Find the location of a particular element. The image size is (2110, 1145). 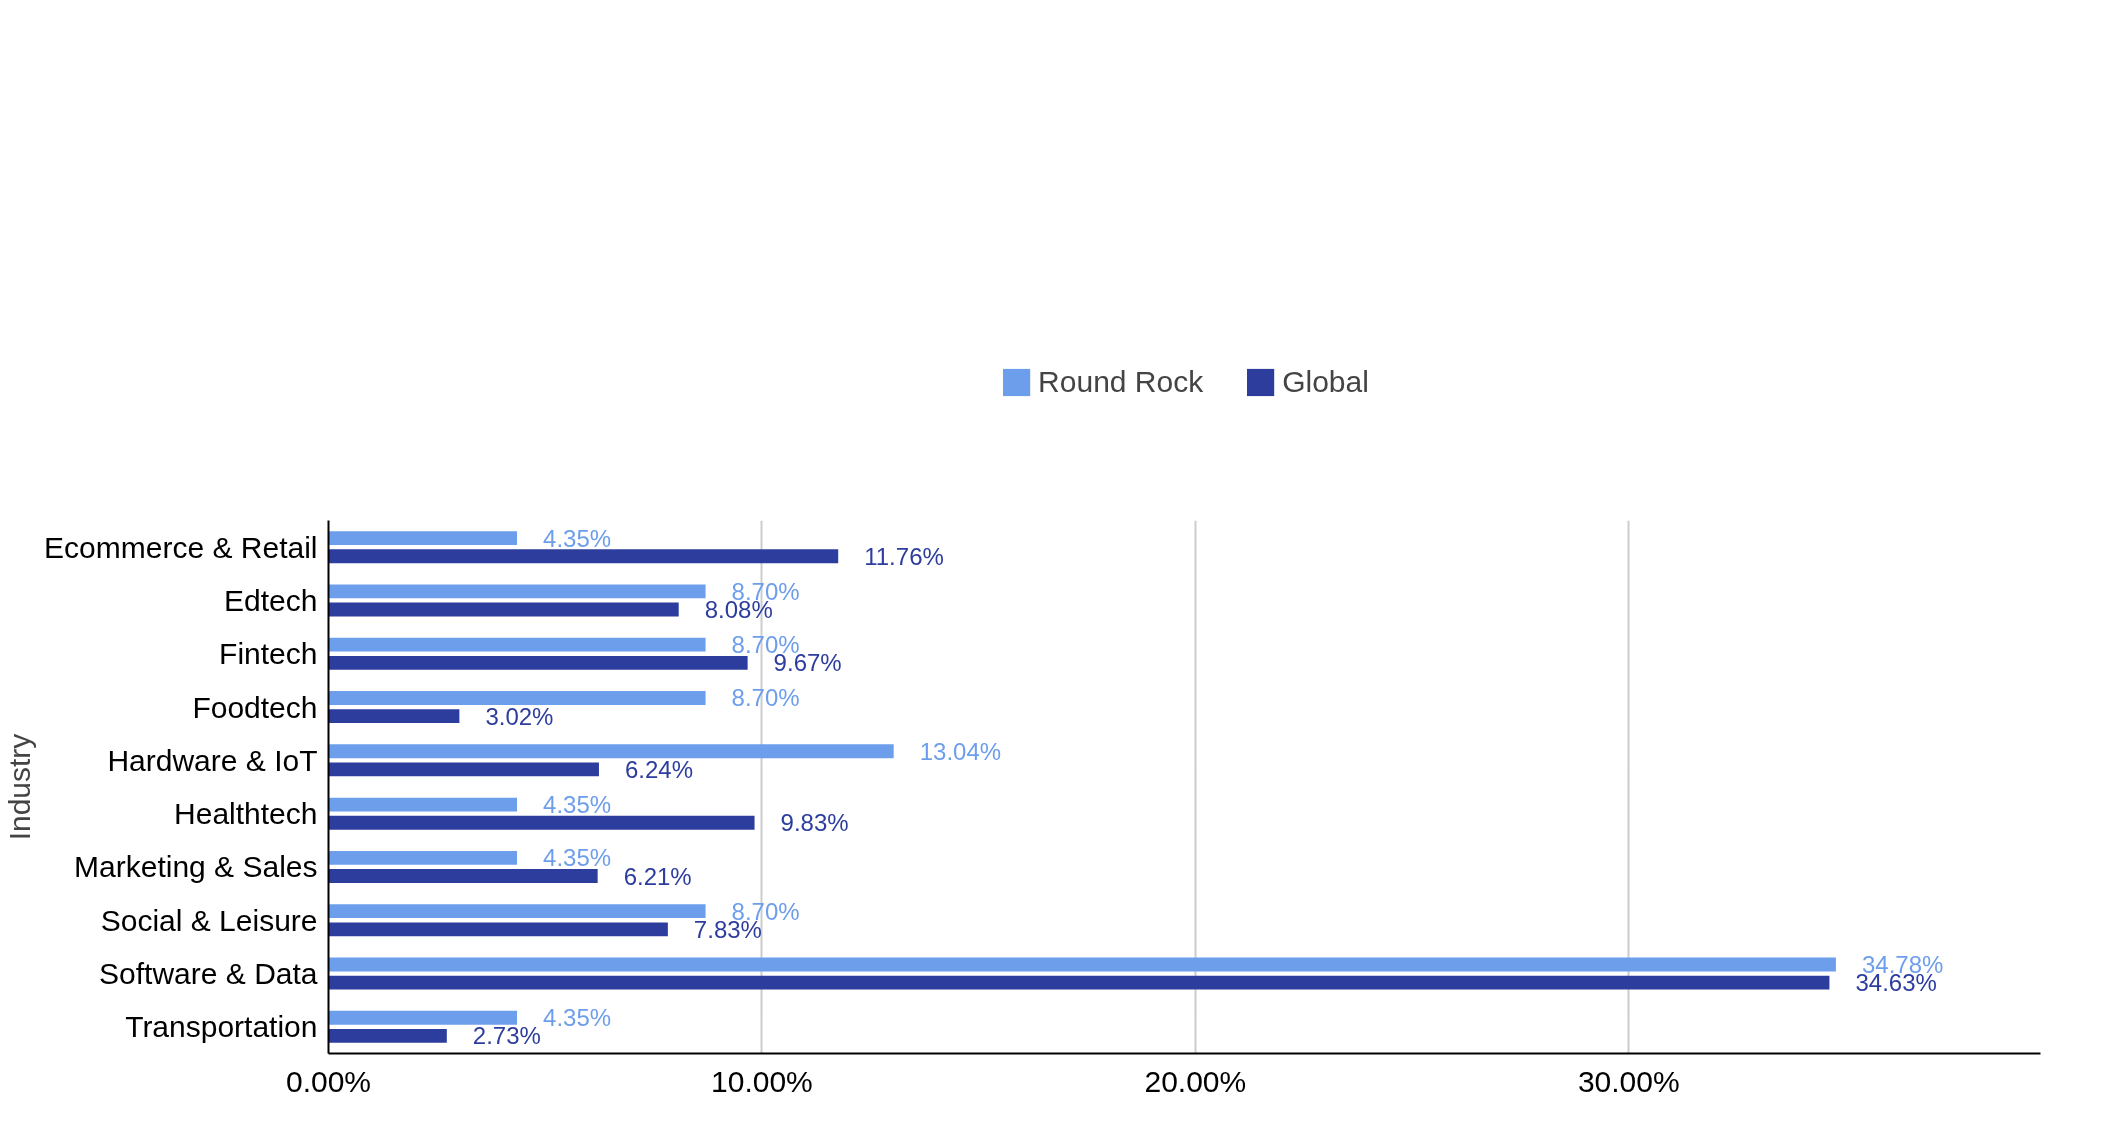

y-tick-label: Fintech is located at coordinates (268, 654).